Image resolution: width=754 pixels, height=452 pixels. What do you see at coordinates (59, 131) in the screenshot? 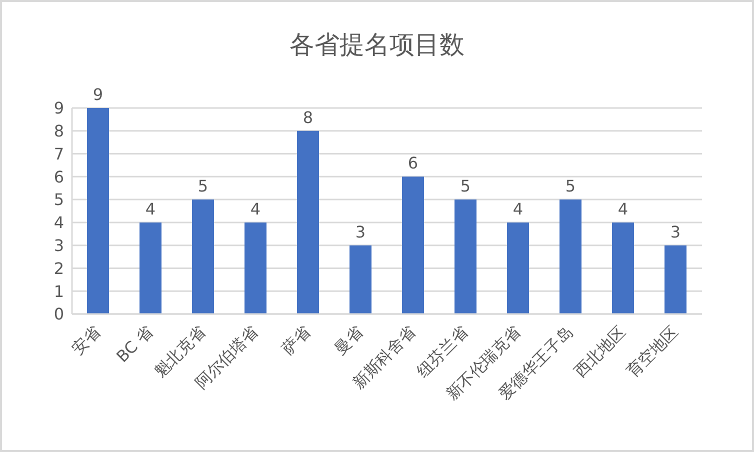
I see `y-tick-label: 8` at bounding box center [59, 131].